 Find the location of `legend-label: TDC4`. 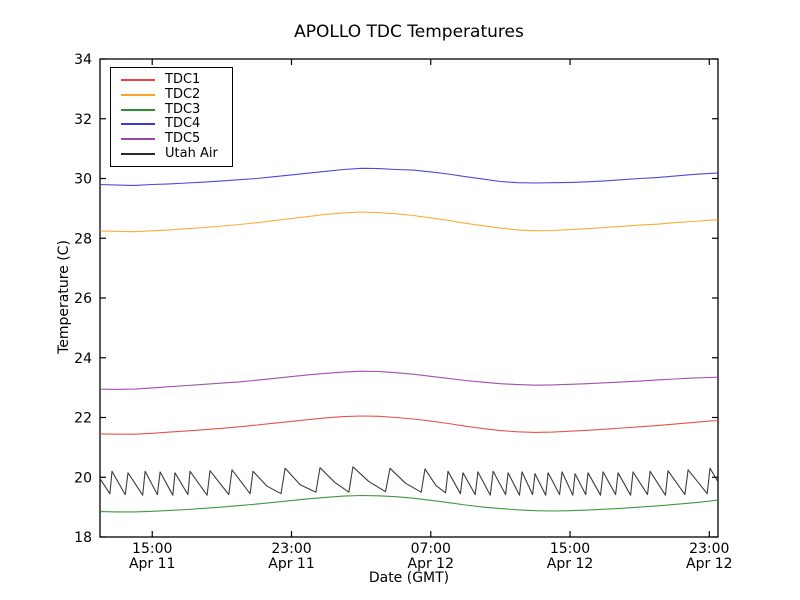

legend-label: TDC4 is located at coordinates (183, 124).